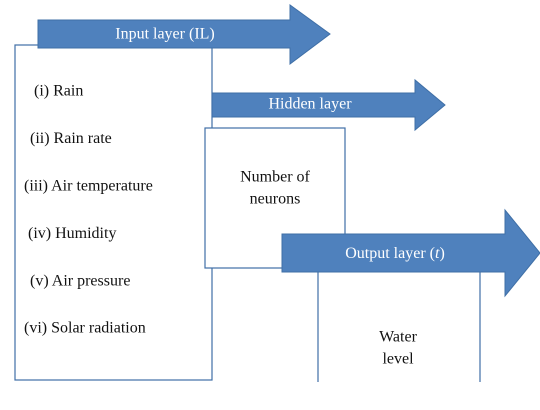 The height and width of the screenshot is (410, 540). I want to click on input-item: (vi) Solar radiation, so click(85, 328).